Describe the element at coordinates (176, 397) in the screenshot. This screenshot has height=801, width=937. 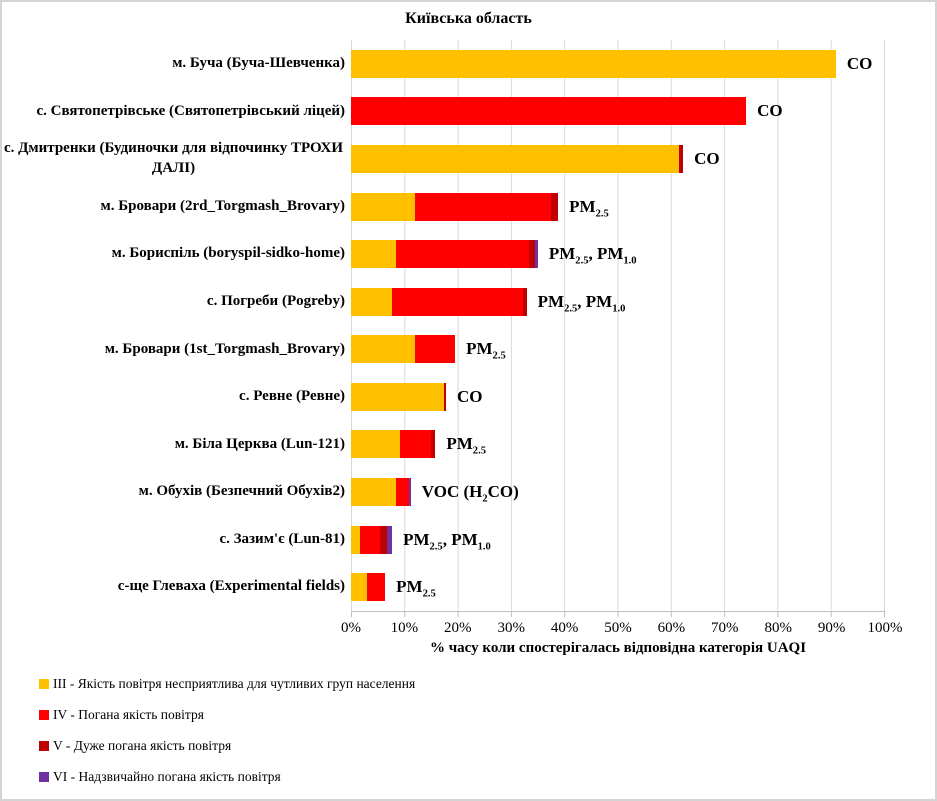
I see `category-label: с. Ревне (Ревне)` at that location.